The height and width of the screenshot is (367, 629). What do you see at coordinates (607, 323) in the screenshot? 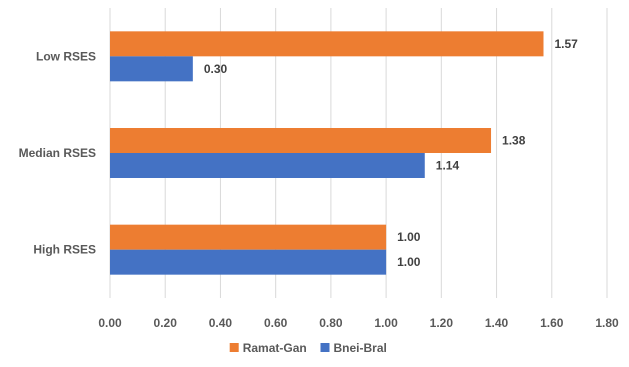
I see `x-tick-label: 1.80` at bounding box center [607, 323].